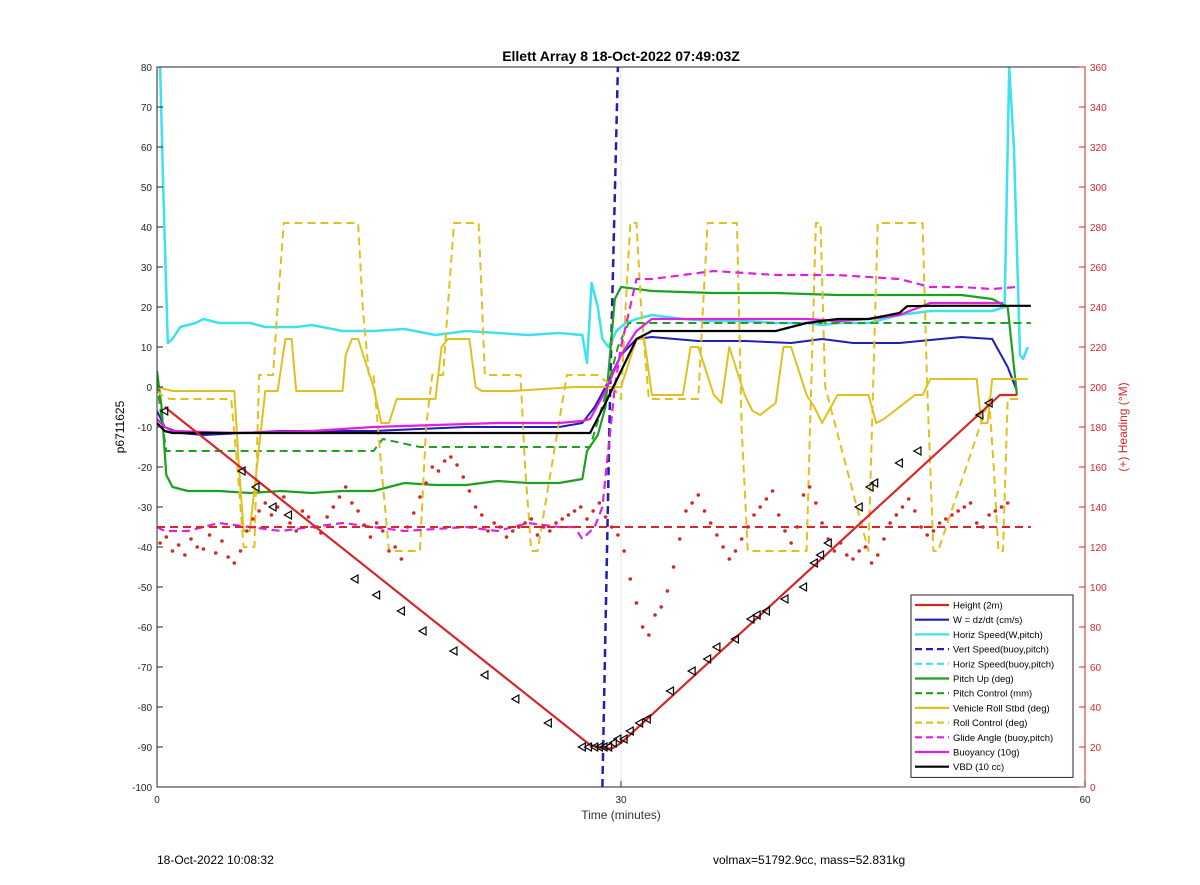  I want to click on y-tick-label: -10, so click(145, 428).